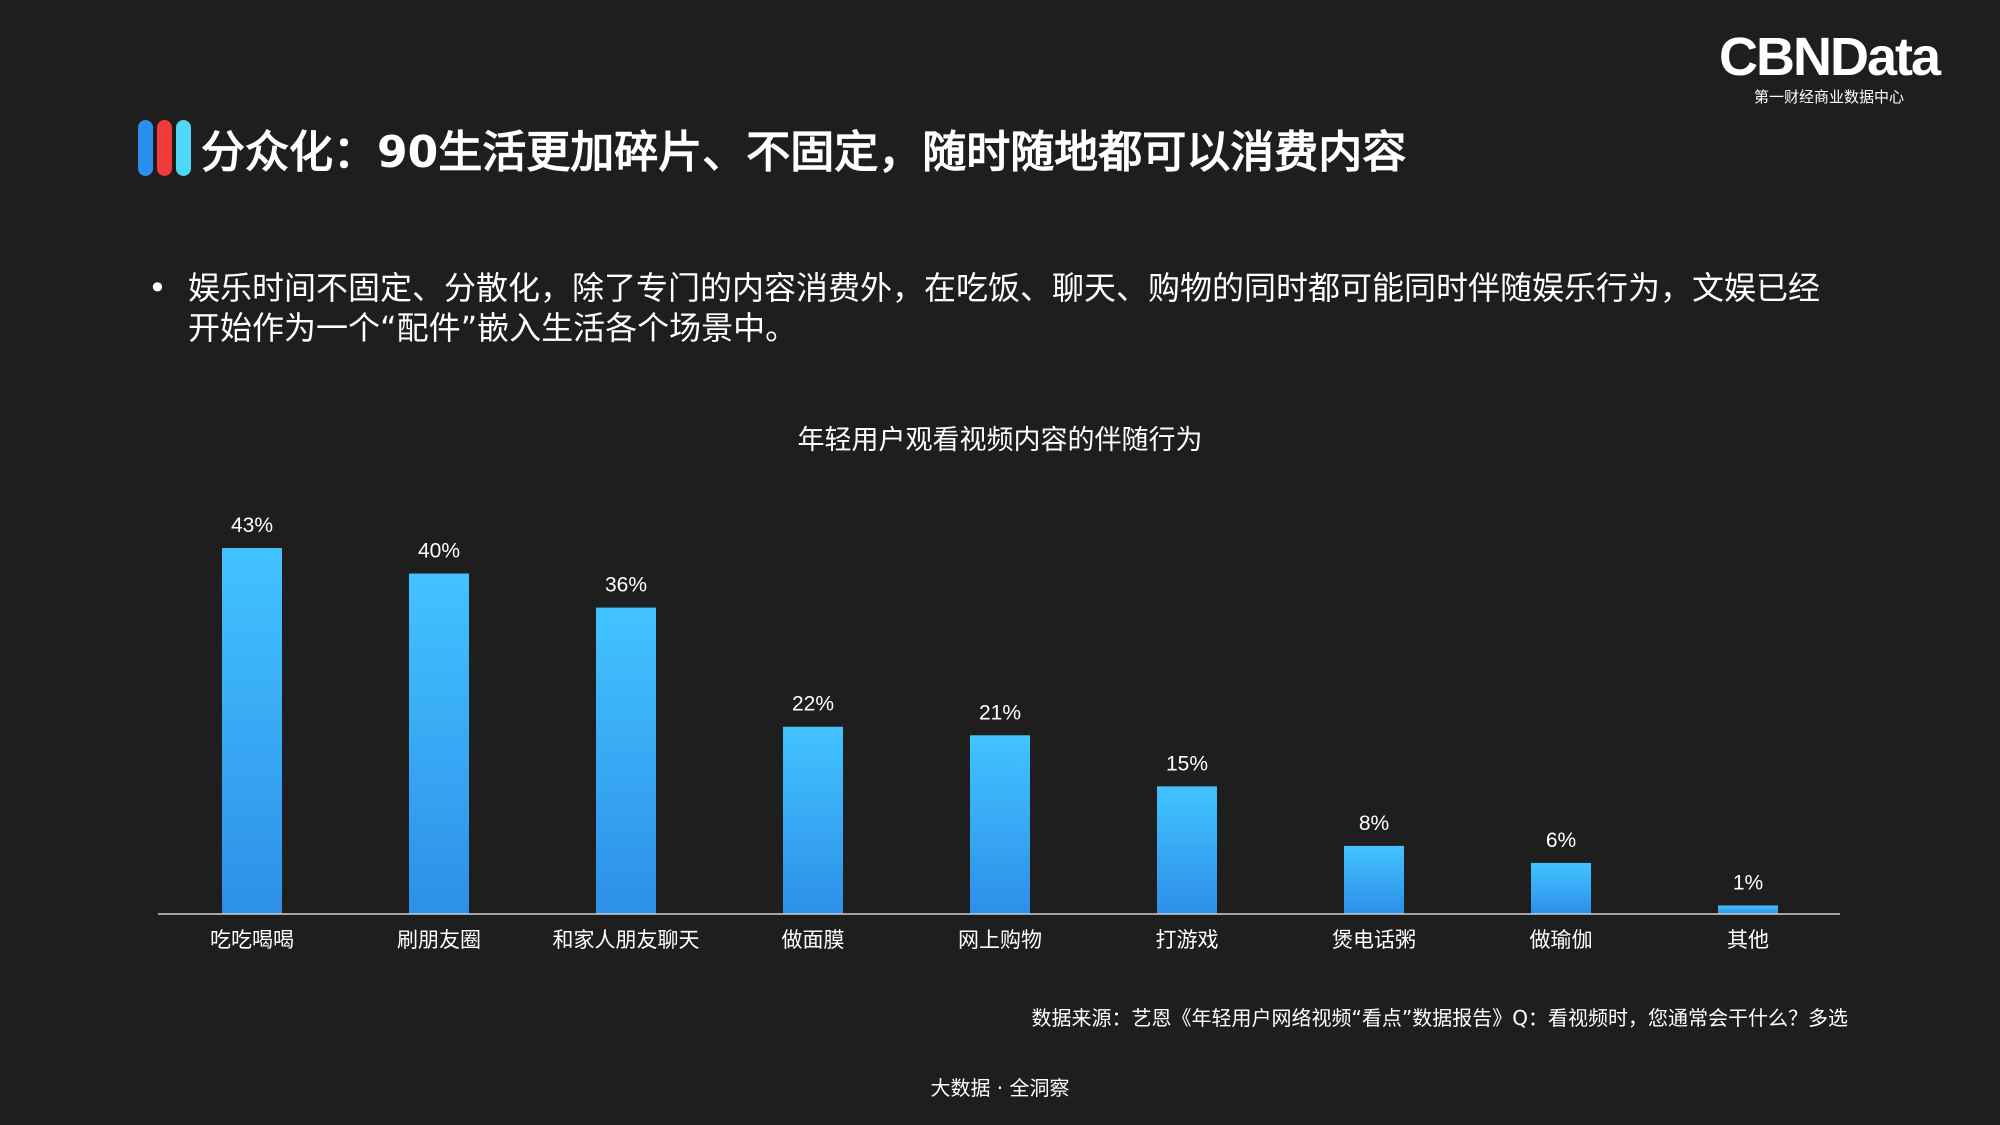 This screenshot has height=1125, width=2000. Describe the element at coordinates (1000, 940) in the screenshot. I see `category-label: 网上购物` at that location.